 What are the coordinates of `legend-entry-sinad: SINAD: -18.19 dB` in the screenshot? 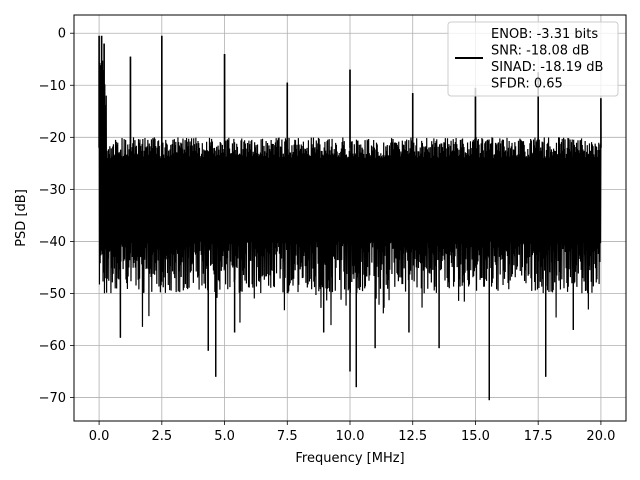 It's located at (547, 67).